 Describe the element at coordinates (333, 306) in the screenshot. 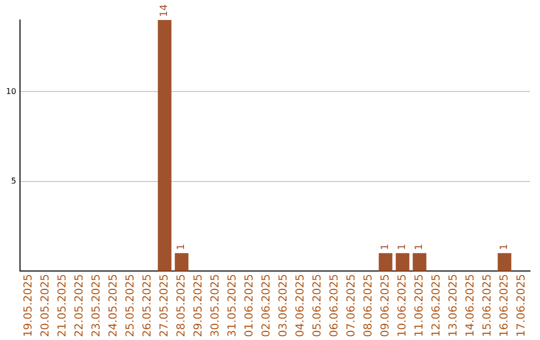

I see `x-tick-label: 06.06.2025` at that location.